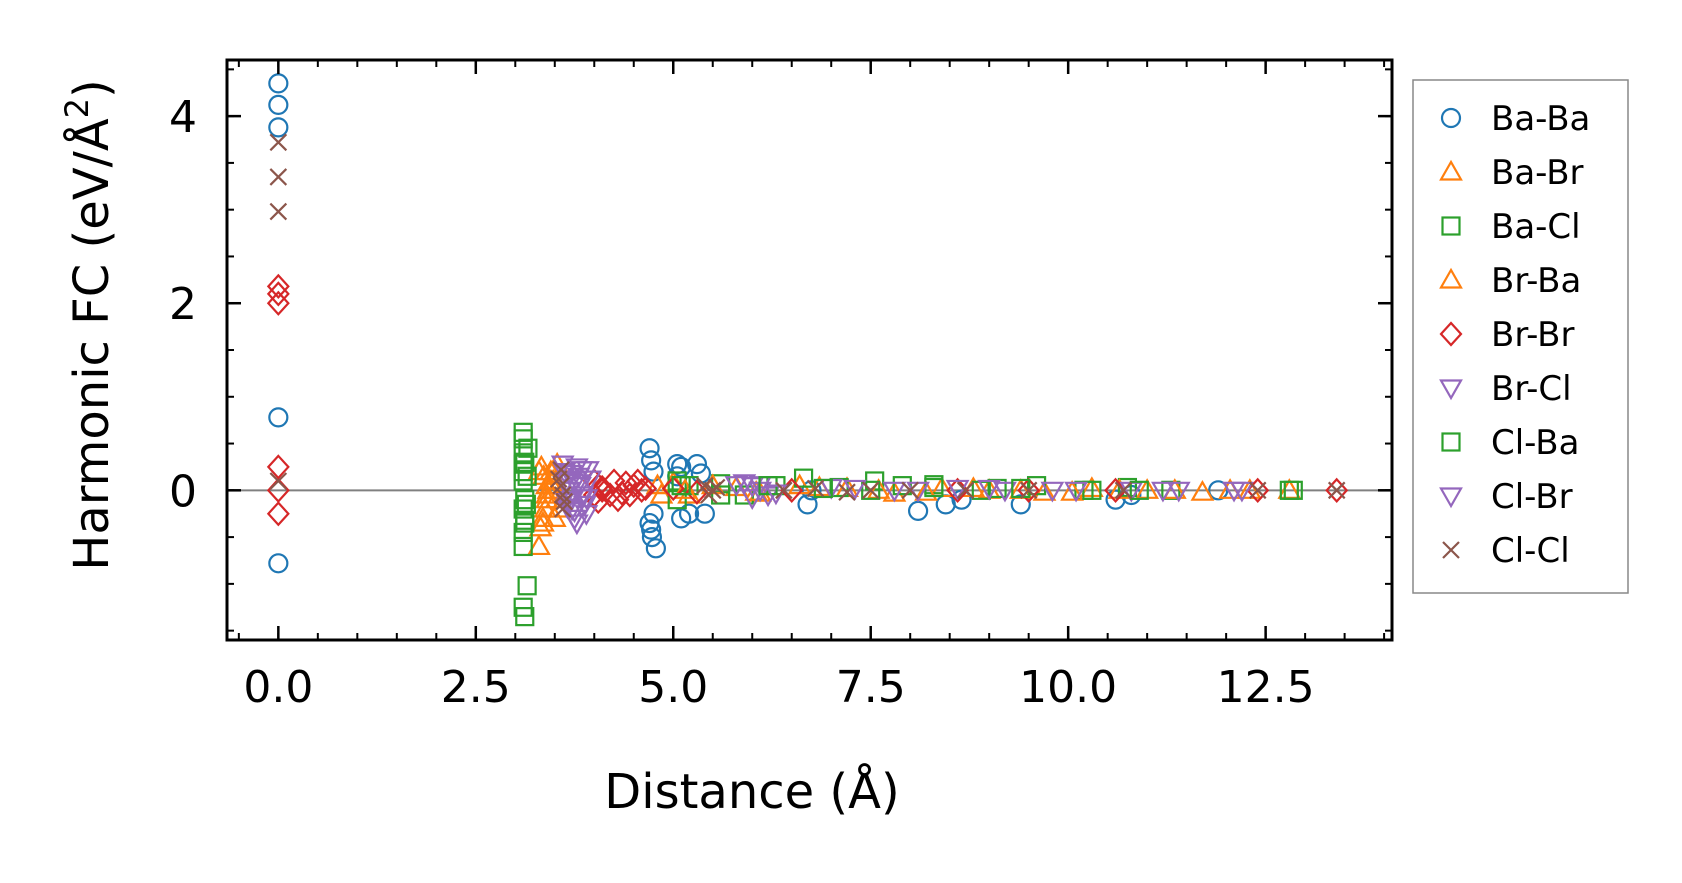 This screenshot has width=1682, height=883. Describe the element at coordinates (673, 687) in the screenshot. I see `x-tick-label: 5.0` at that location.